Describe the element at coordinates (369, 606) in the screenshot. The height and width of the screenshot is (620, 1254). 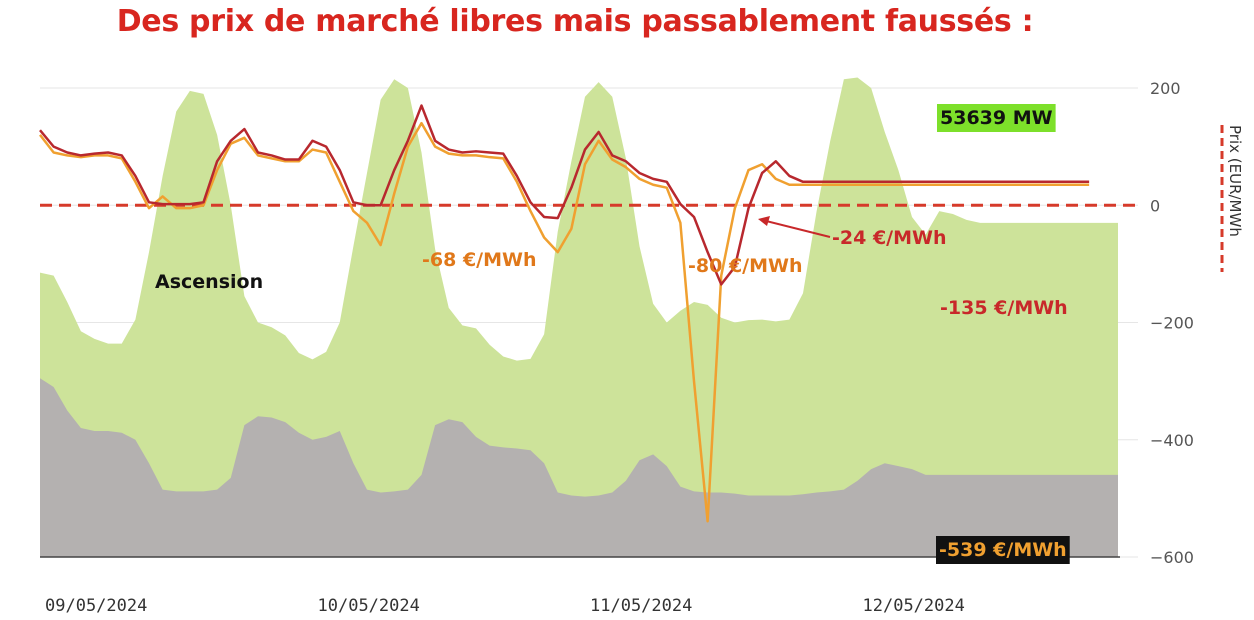
I see `x-tick-label: 10/05/2024` at that location.